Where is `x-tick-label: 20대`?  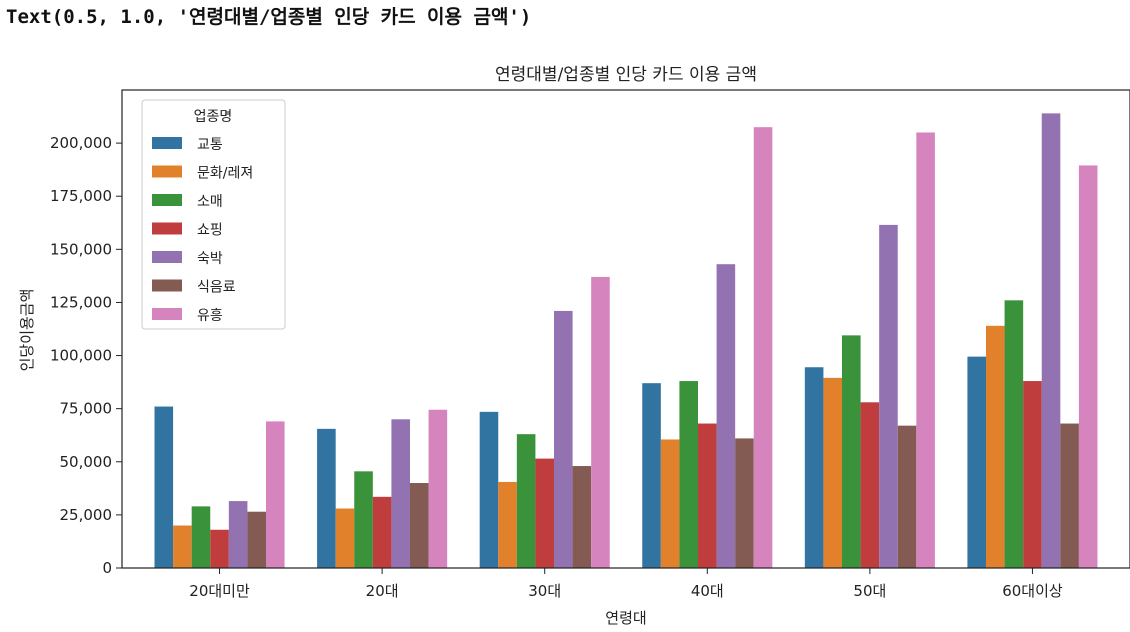
x-tick-label: 20대 is located at coordinates (382, 591).